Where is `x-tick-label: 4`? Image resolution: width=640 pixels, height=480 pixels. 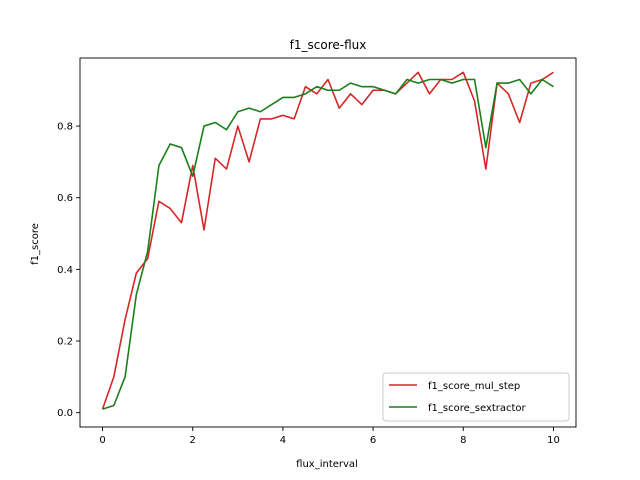
x-tick-label: 4 is located at coordinates (283, 440).